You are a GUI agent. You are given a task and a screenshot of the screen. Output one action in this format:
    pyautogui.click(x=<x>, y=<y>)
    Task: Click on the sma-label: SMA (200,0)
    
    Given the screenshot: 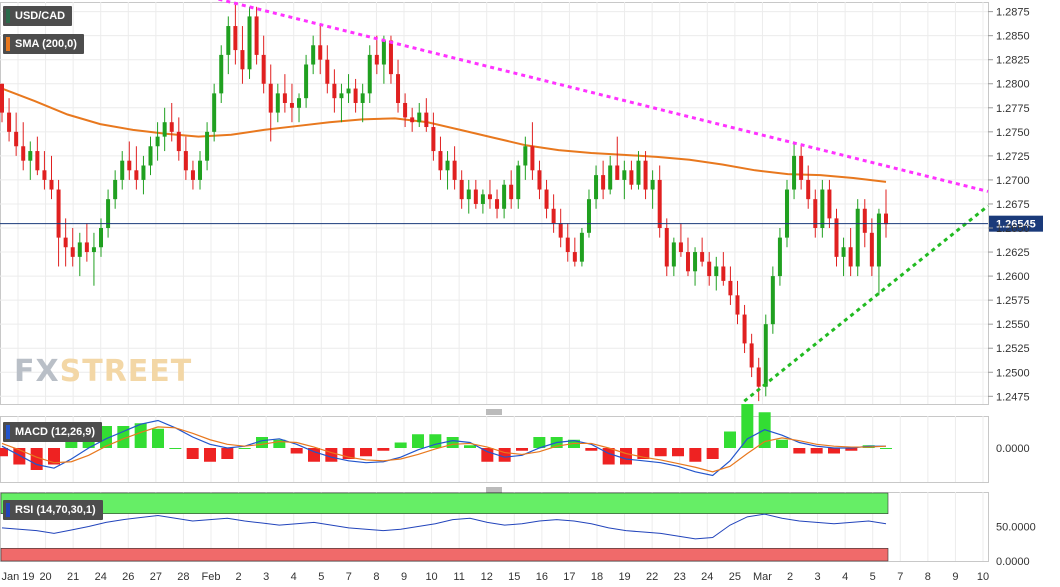 What is the action you would take?
    pyautogui.click(x=46, y=44)
    